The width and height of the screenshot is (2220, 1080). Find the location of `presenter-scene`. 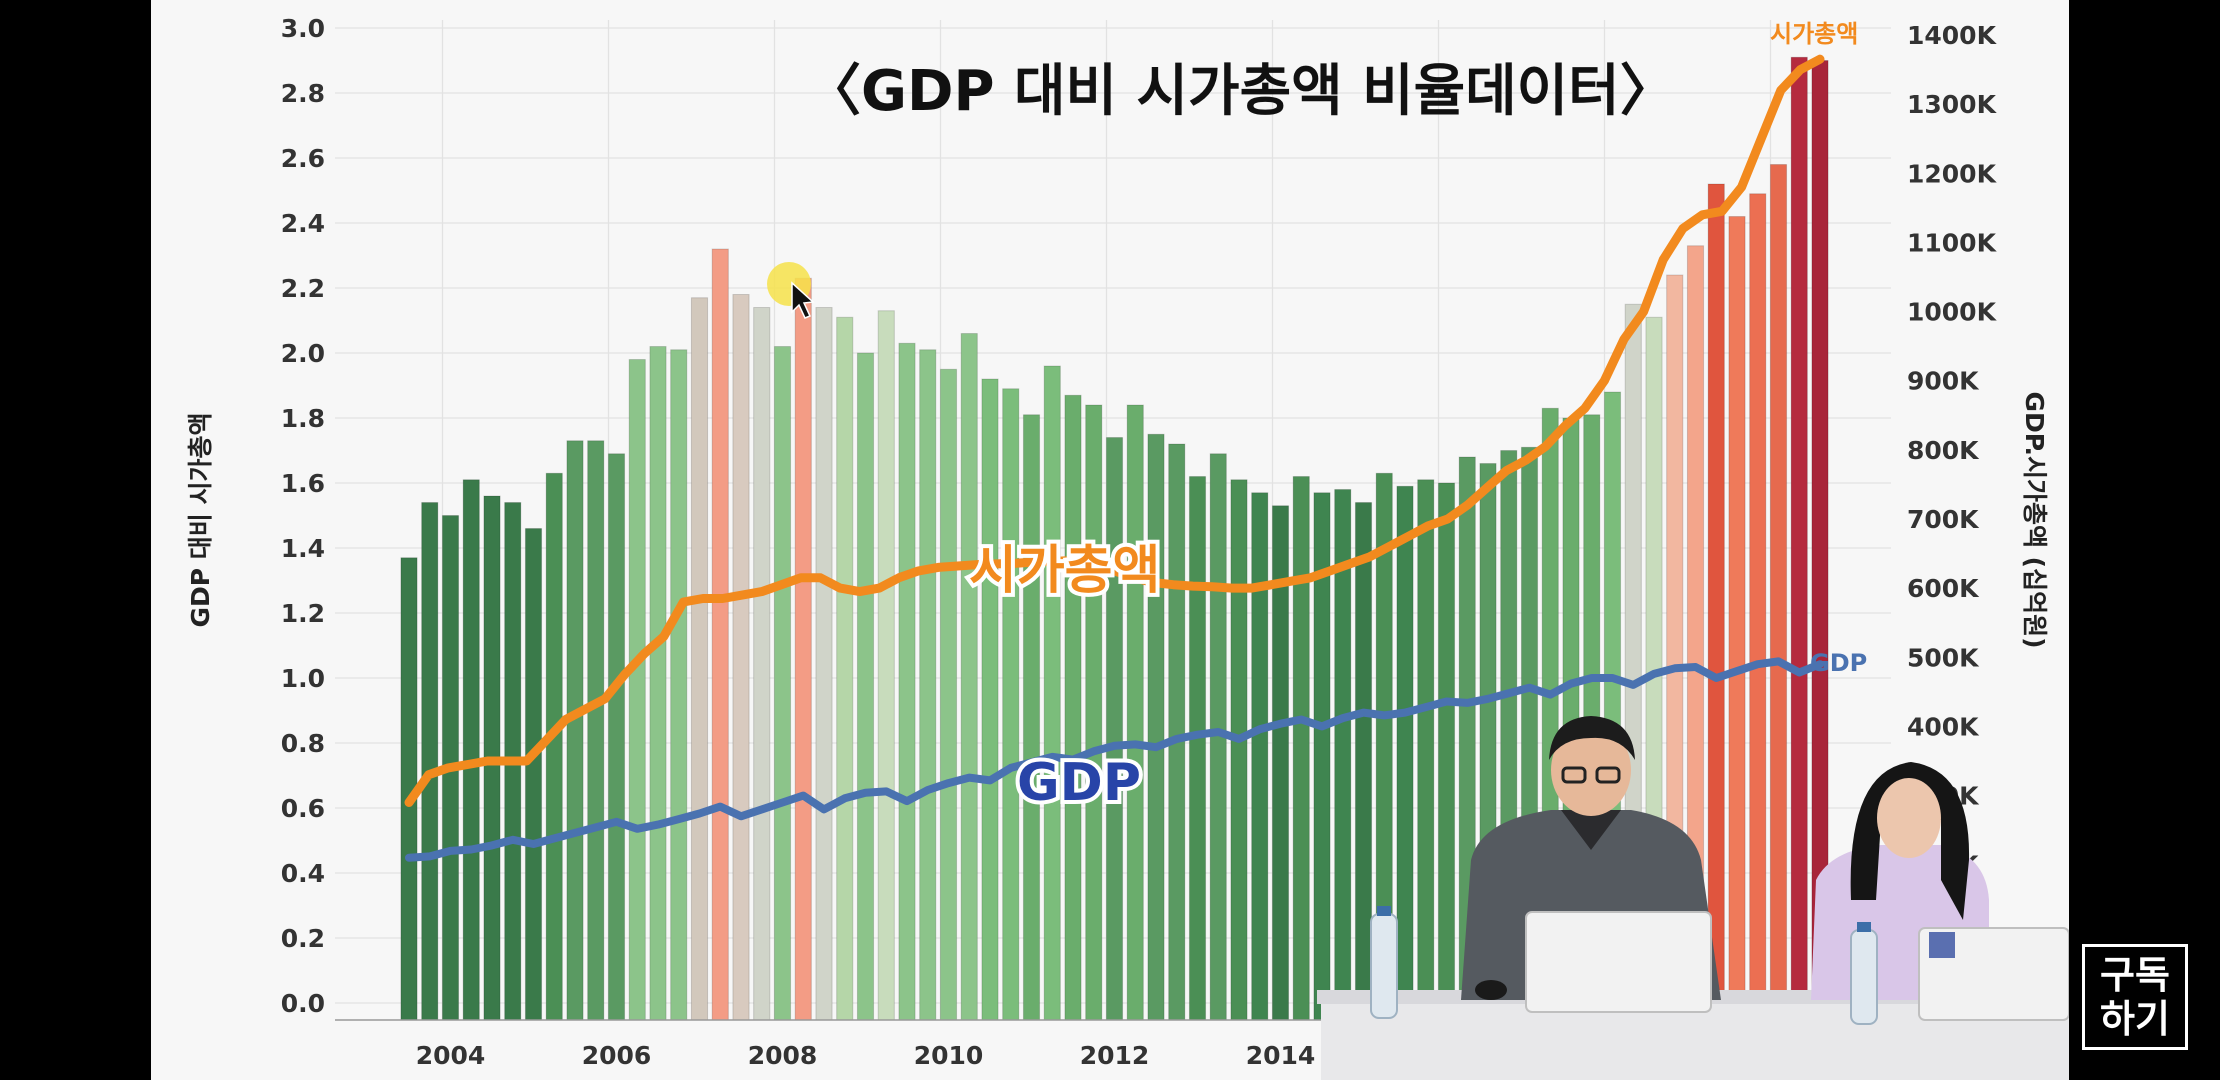

presenter-scene is located at coordinates (1693, 898).